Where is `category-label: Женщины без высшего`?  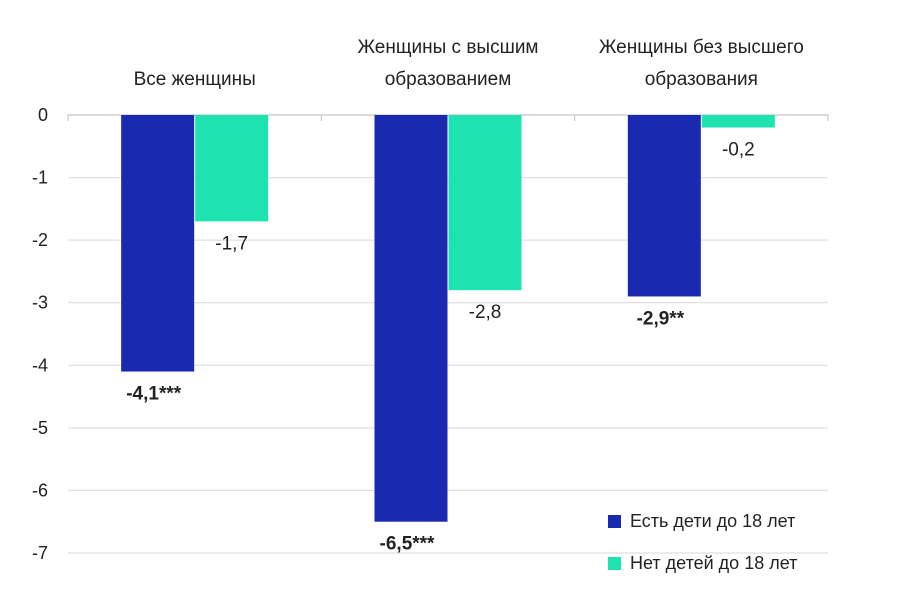 category-label: Женщины без высшего is located at coordinates (701, 47).